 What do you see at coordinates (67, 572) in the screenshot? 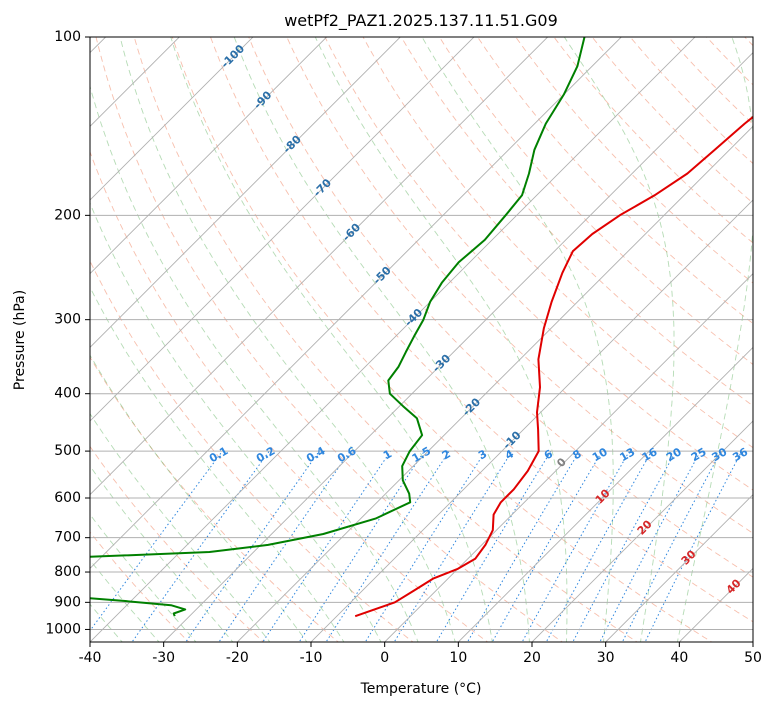
I see `y-tick-label: 800` at bounding box center [67, 572].